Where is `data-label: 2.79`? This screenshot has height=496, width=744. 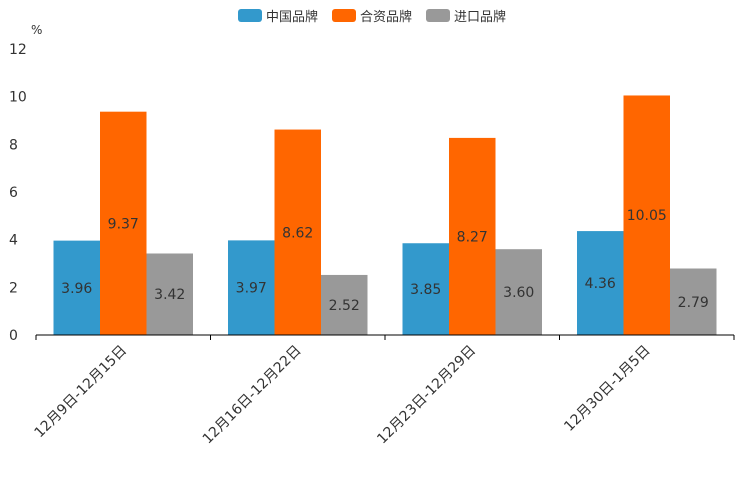
data-label: 2.79 is located at coordinates (693, 303).